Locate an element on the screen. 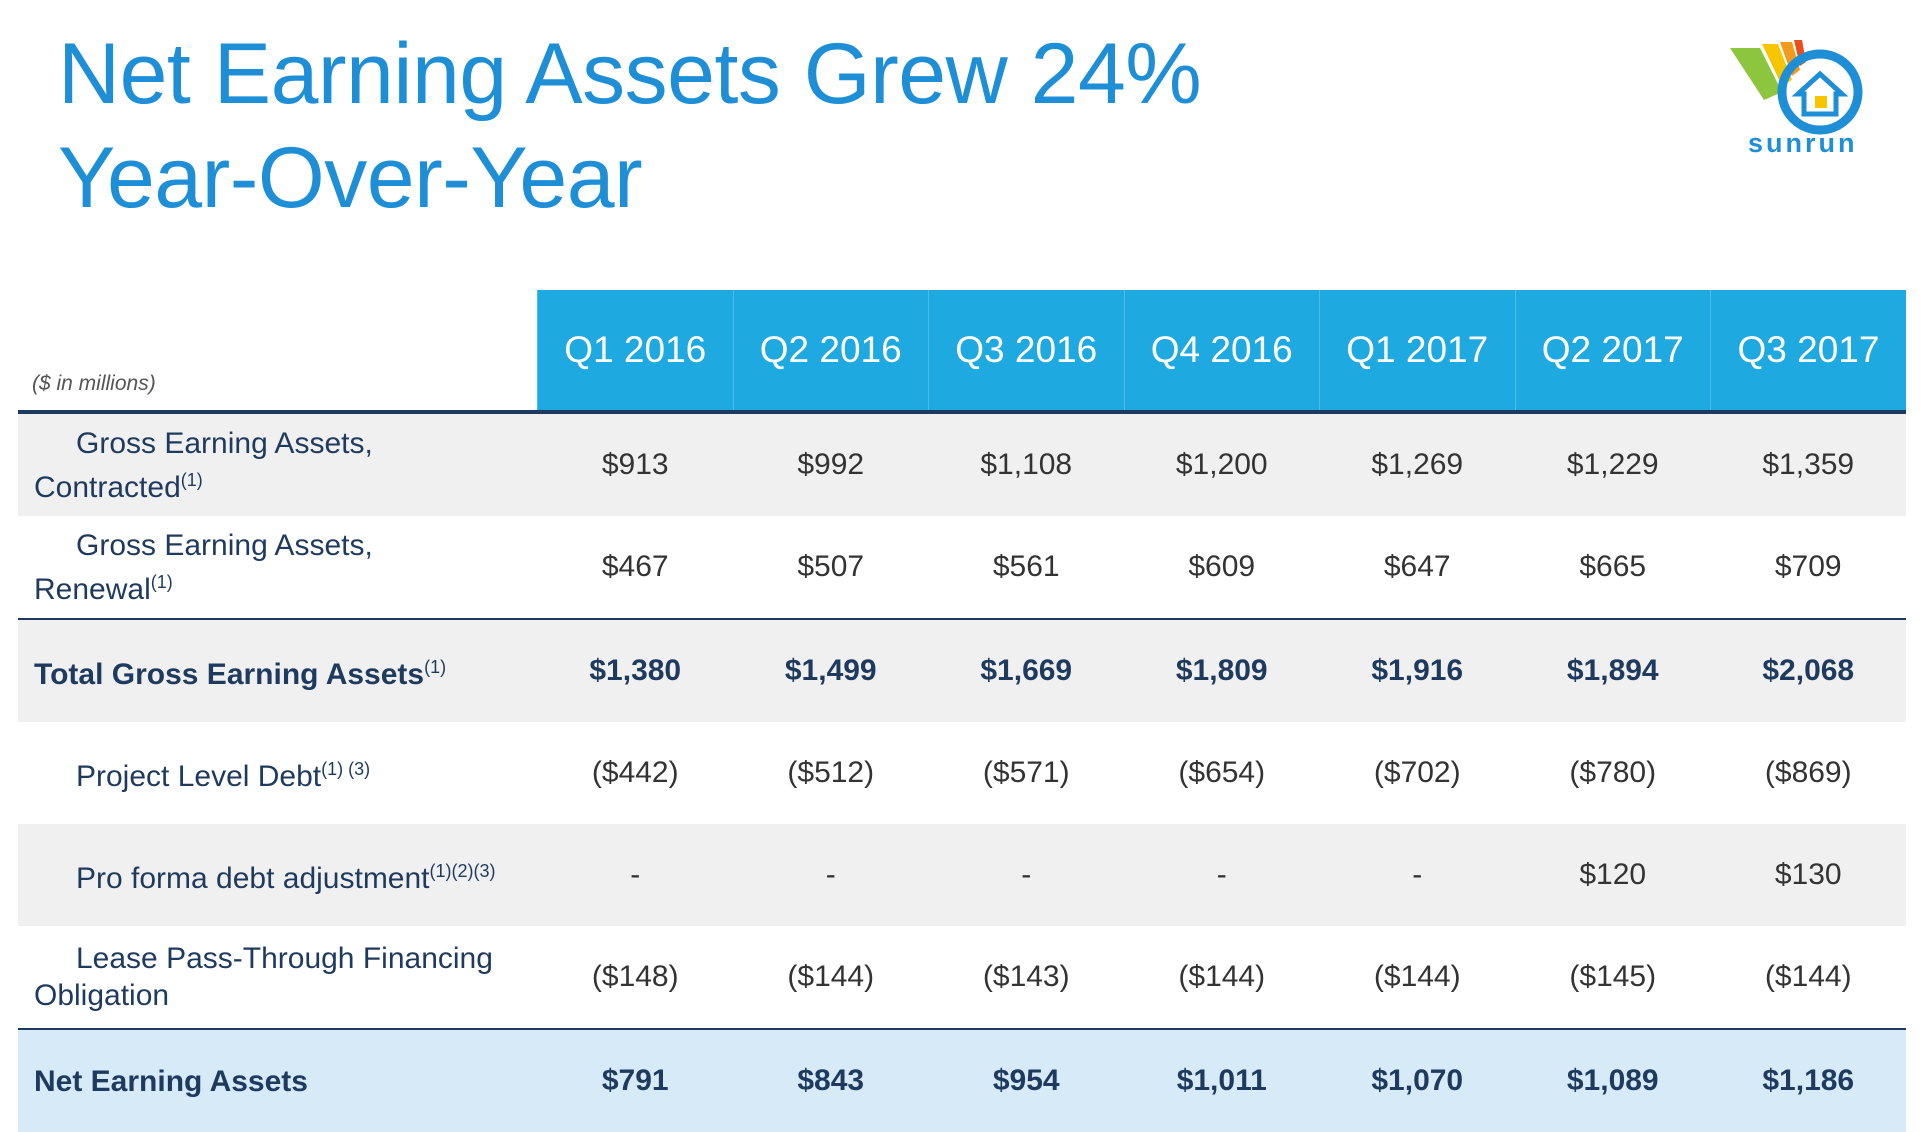 The width and height of the screenshot is (1922, 1132). row-label: Gross Earning Assets, Renewal(1) is located at coordinates (278, 568).